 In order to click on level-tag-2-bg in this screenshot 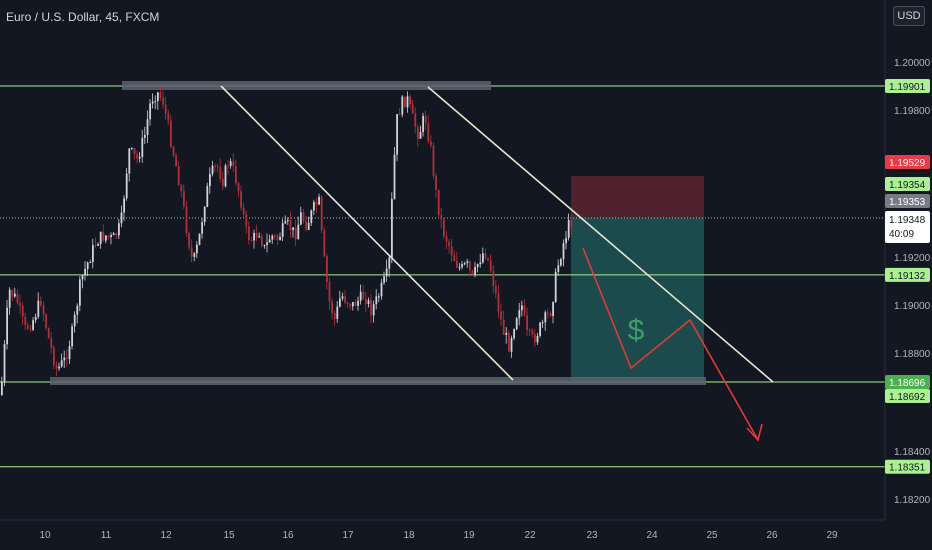, I will do `click(907, 382)`.